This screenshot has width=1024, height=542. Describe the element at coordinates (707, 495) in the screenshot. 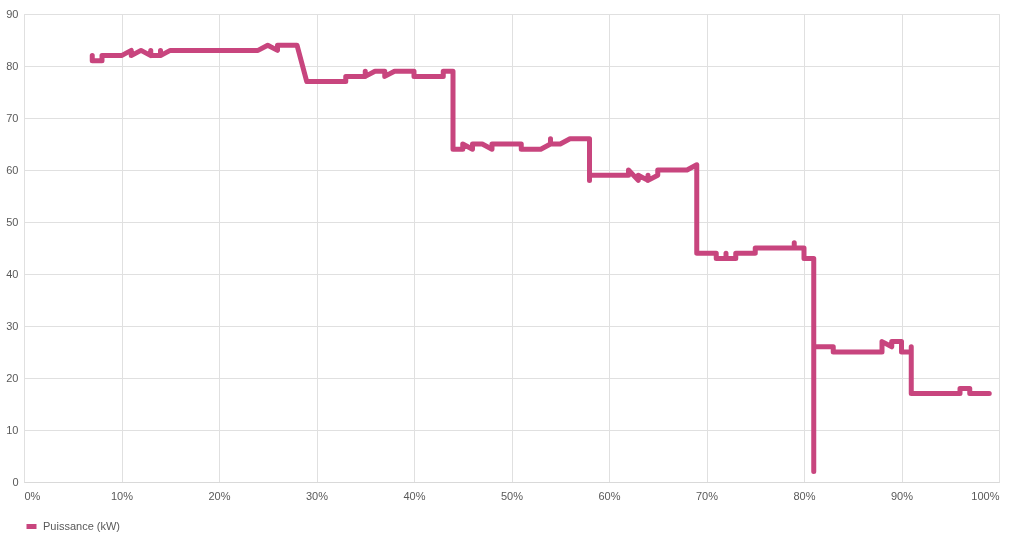

I see `x-tick-label: 70%` at that location.